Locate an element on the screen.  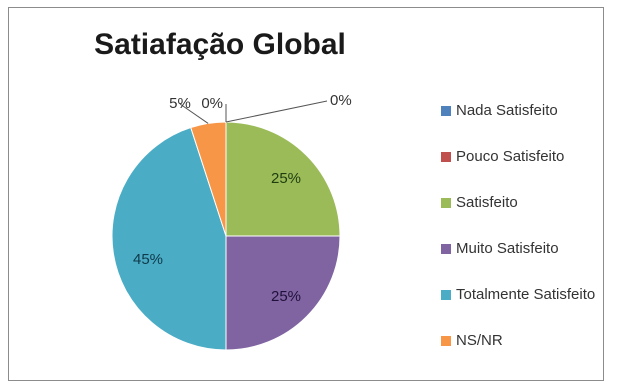
legend-item-ns-nr: NS/NR is located at coordinates (523, 341).